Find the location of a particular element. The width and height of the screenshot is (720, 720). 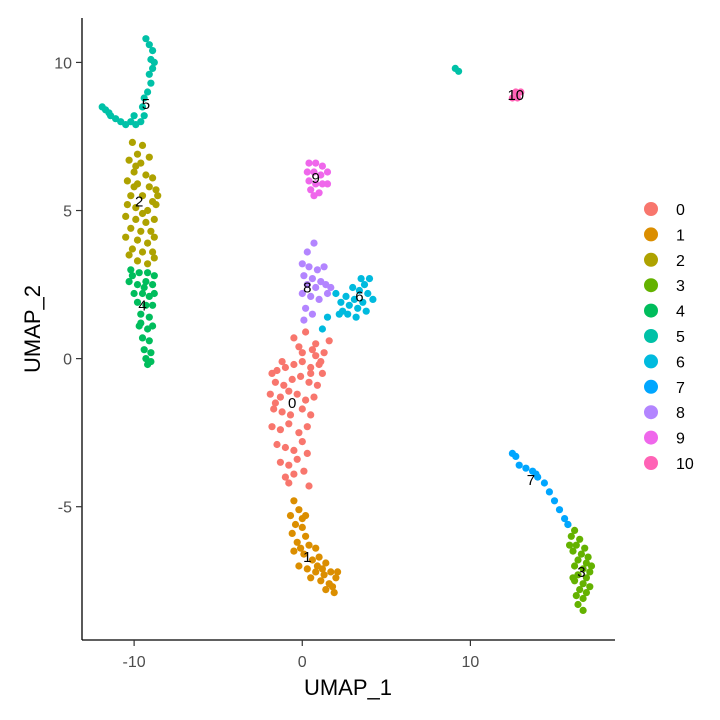

cluster-label-8: 8 is located at coordinates (307, 288).